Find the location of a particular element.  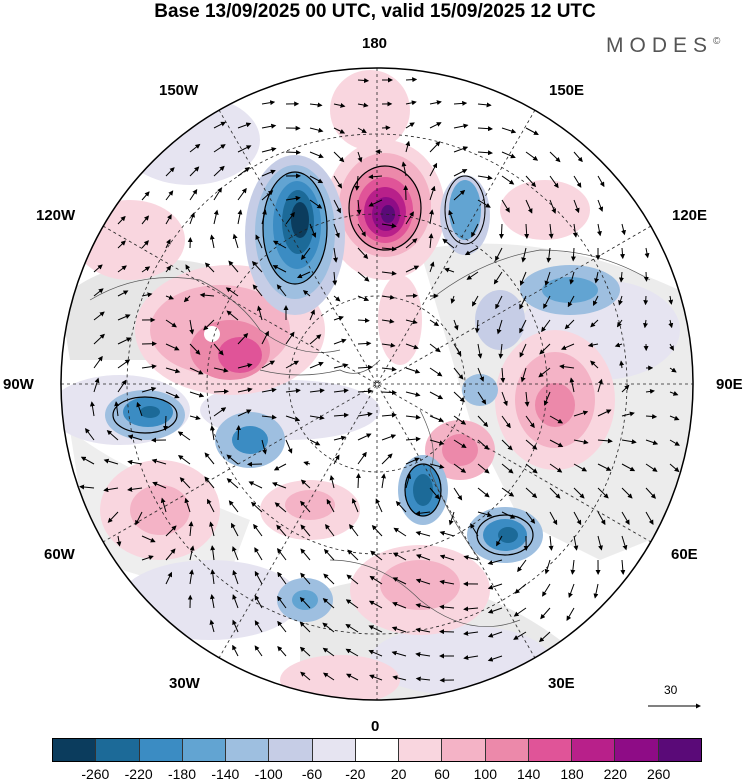

brand-name: MODES is located at coordinates (660, 45).